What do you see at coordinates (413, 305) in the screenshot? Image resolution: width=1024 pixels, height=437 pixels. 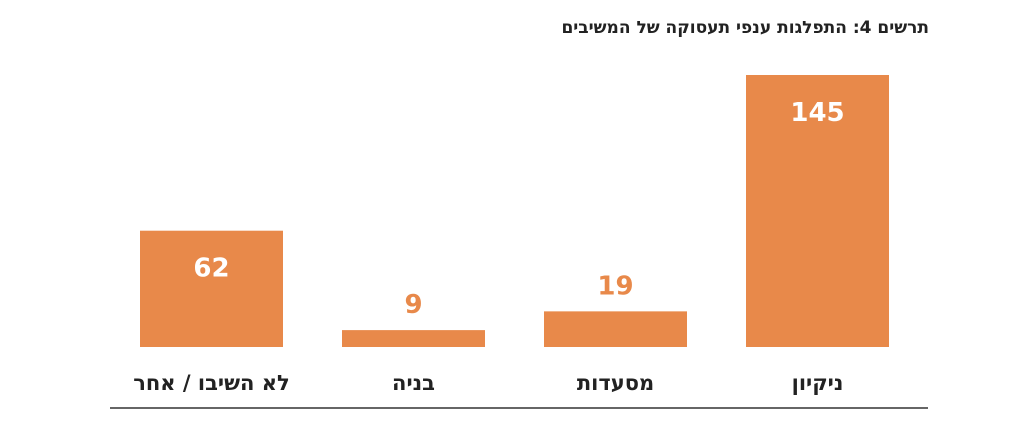 I see `bar-value-label-3: 9` at bounding box center [413, 305].